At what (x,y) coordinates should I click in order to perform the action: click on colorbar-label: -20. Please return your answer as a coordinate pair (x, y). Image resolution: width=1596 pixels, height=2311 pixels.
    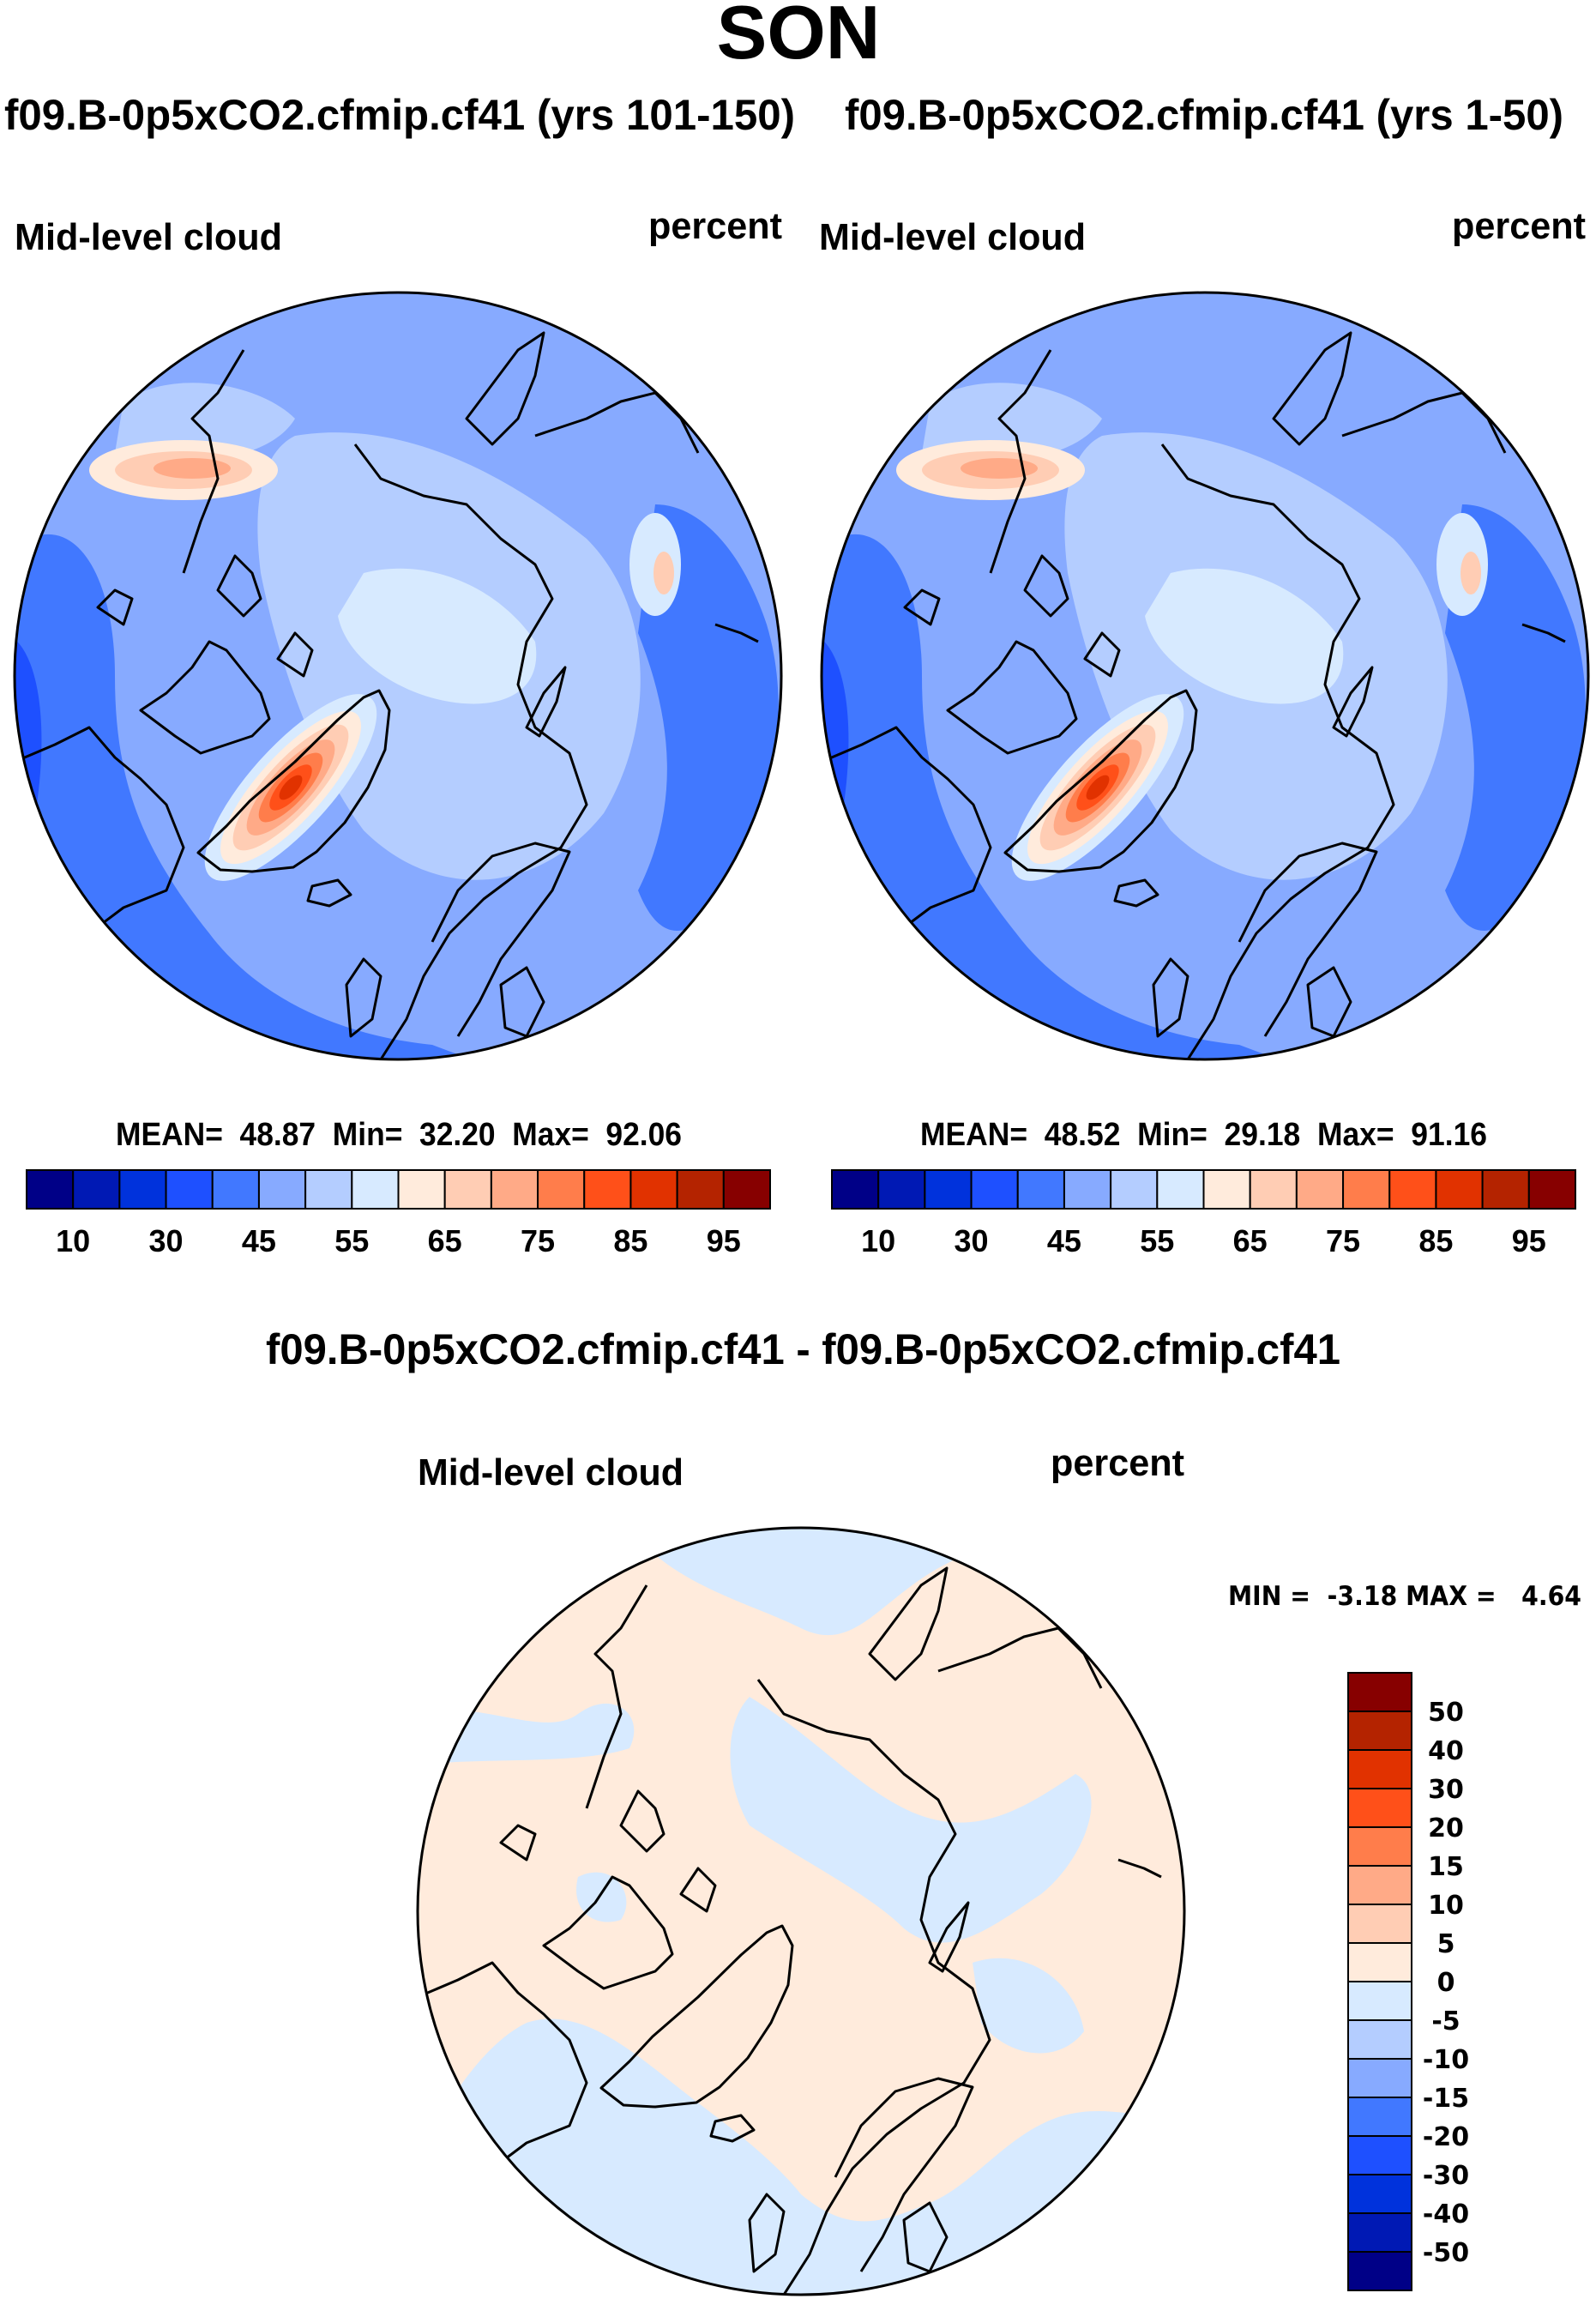
    Looking at the image, I should click on (1446, 2137).